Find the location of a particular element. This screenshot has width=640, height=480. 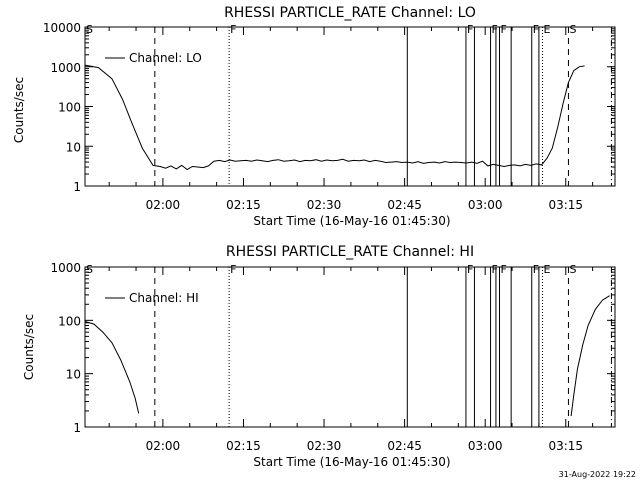

legend: Channel: HI is located at coordinates (152, 298).